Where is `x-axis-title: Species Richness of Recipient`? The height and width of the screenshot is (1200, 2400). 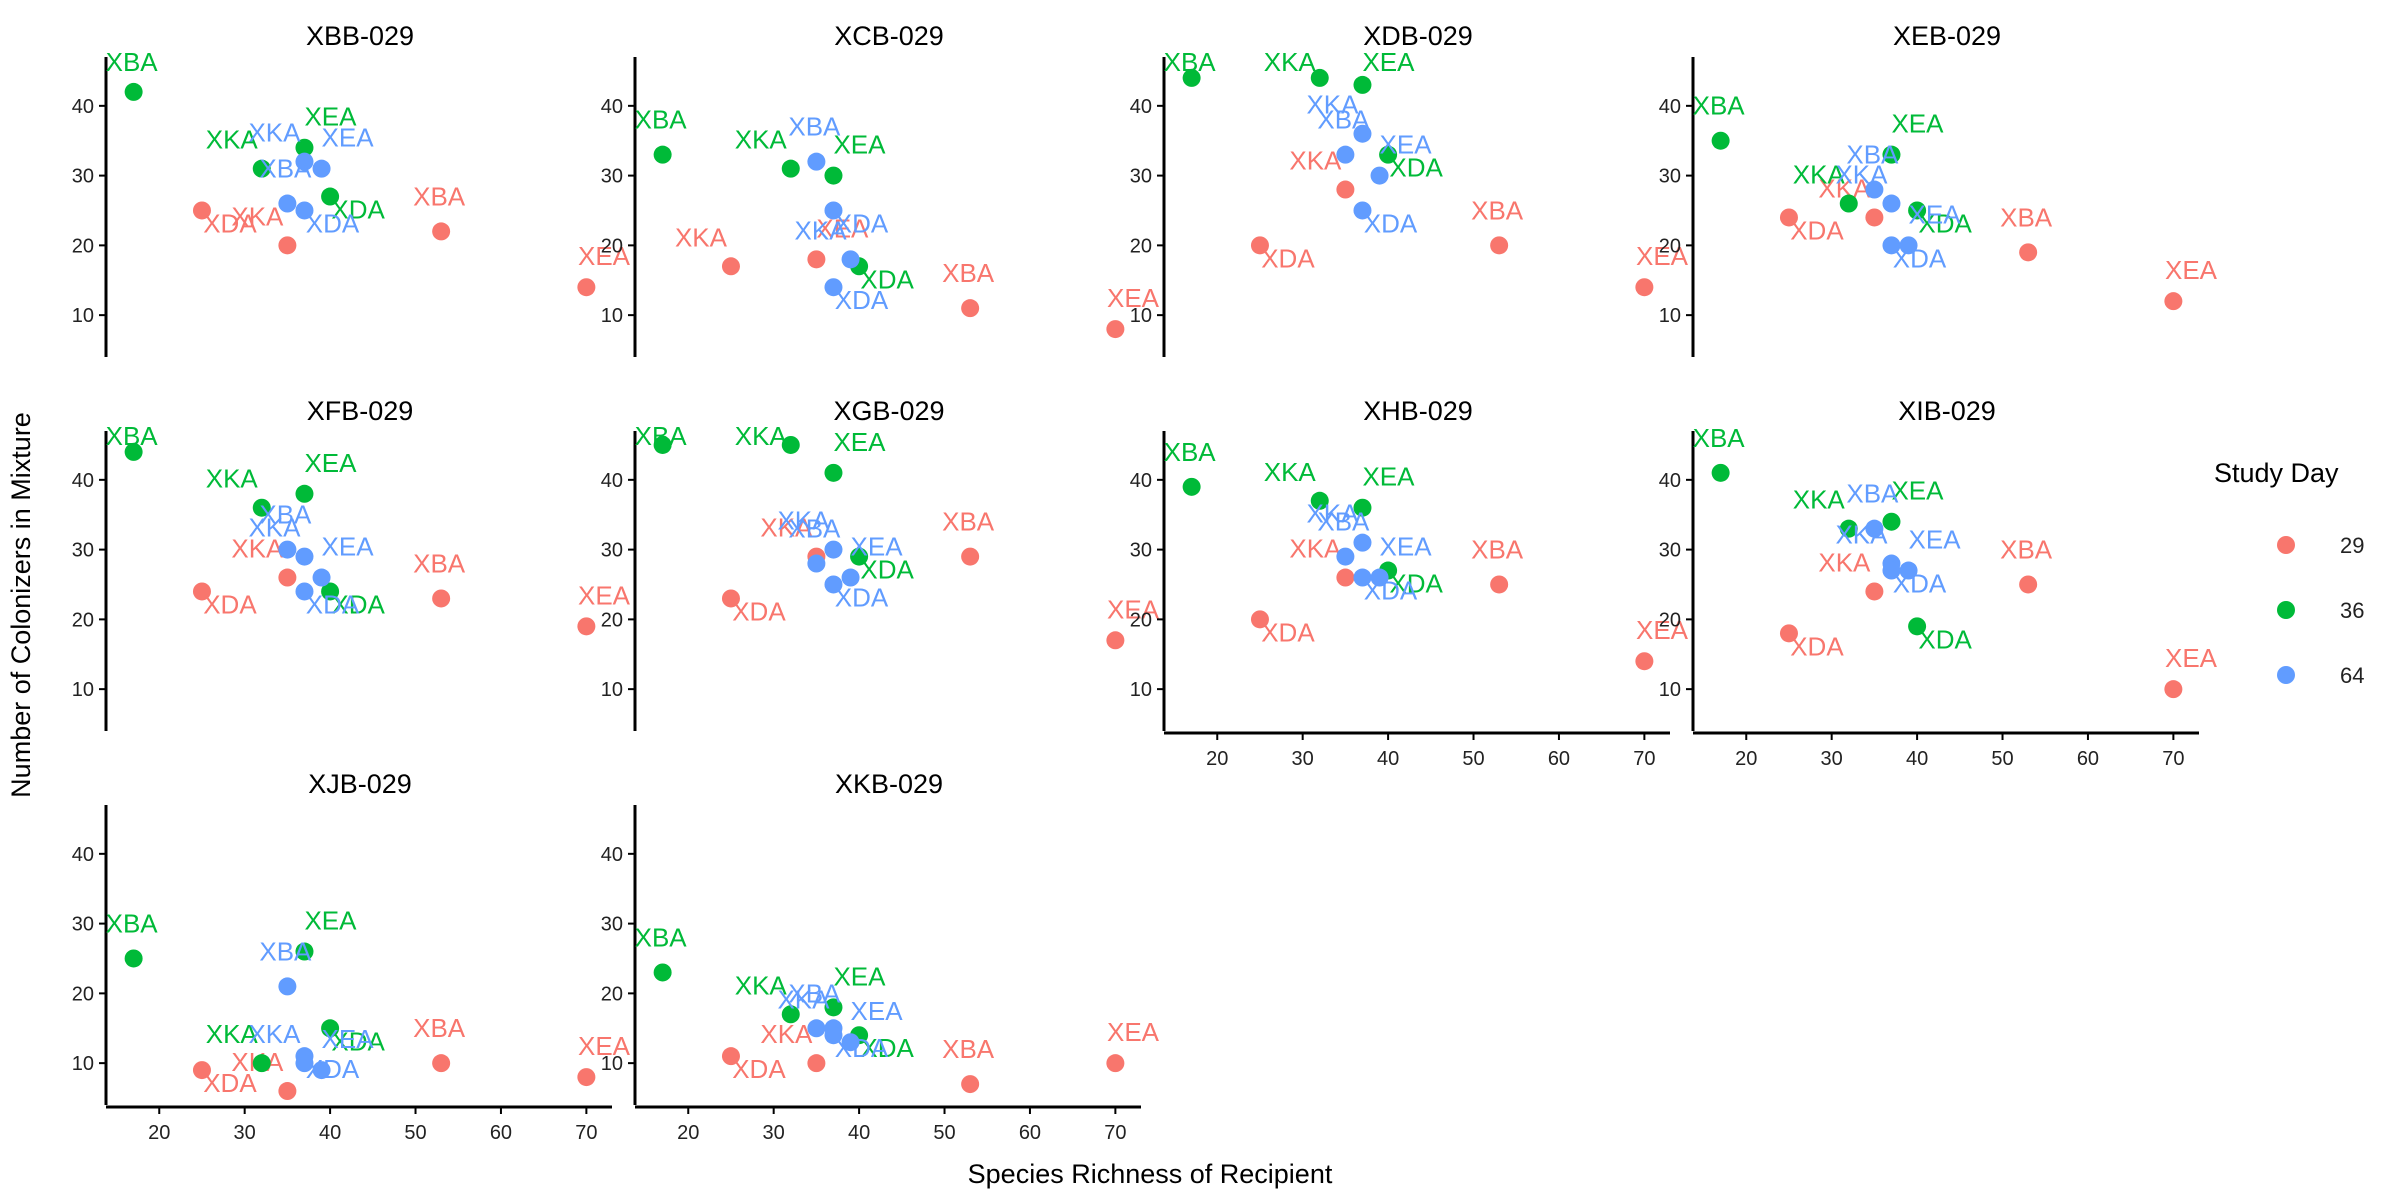
x-axis-title: Species Richness of Recipient is located at coordinates (1150, 1174).